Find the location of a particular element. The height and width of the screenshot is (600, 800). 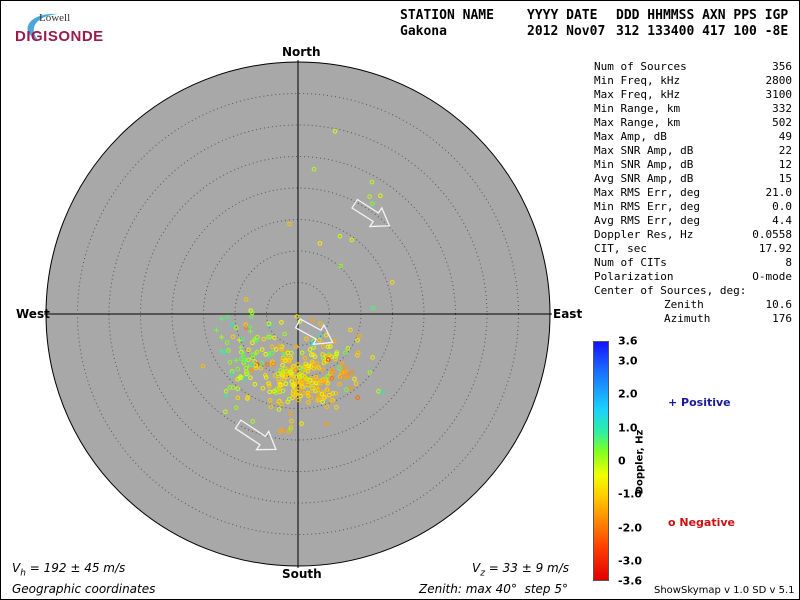

east-label: East is located at coordinates (568, 314).